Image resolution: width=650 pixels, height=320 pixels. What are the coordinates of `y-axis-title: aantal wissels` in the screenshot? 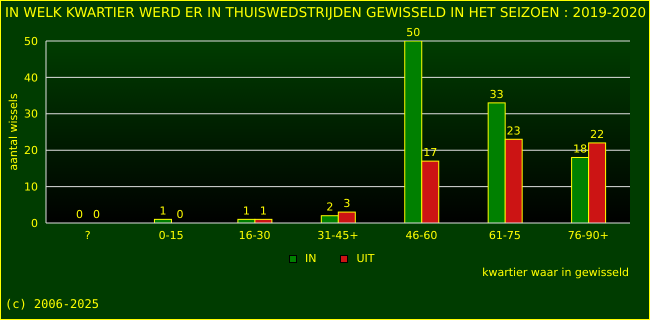 It's located at (13, 132).